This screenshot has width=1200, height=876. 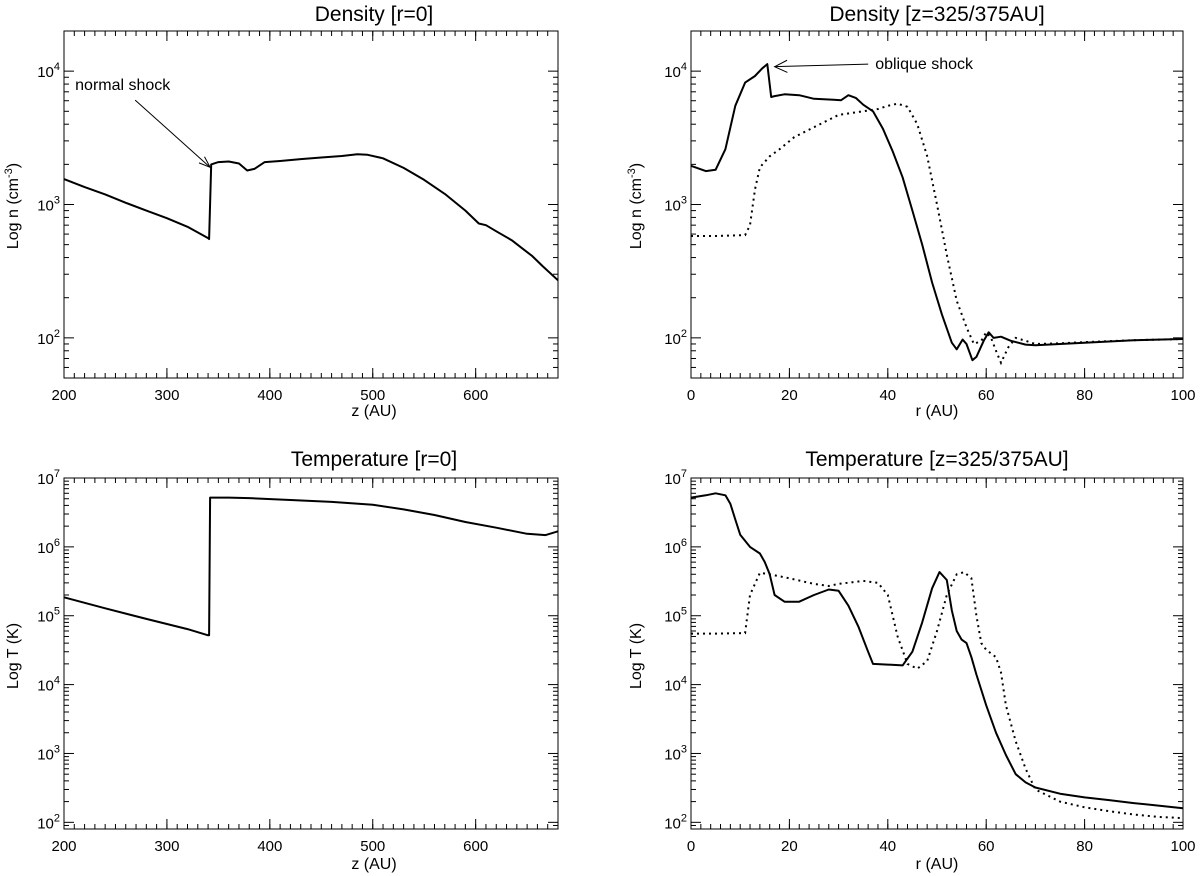 What do you see at coordinates (936, 14) in the screenshot?
I see `panel-title: Density [z=325/375AU]` at bounding box center [936, 14].